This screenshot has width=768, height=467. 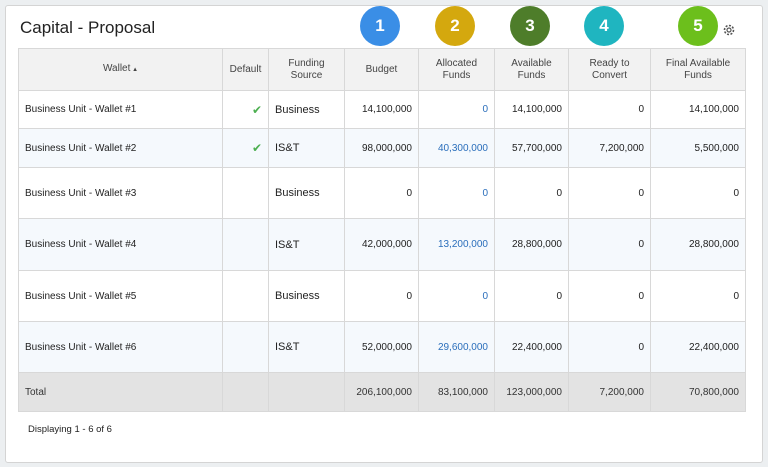 What do you see at coordinates (531, 392) in the screenshot?
I see `total-value: 123,000,000` at bounding box center [531, 392].